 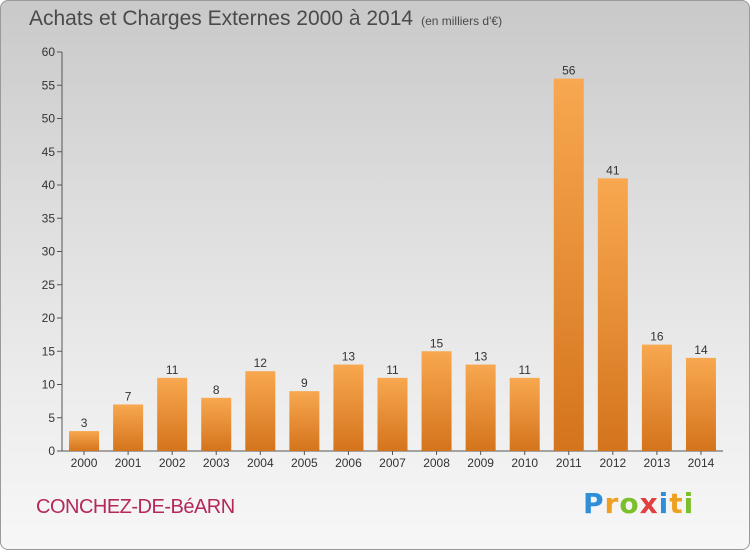 I want to click on y-tick-label: 25, so click(x=49, y=285).